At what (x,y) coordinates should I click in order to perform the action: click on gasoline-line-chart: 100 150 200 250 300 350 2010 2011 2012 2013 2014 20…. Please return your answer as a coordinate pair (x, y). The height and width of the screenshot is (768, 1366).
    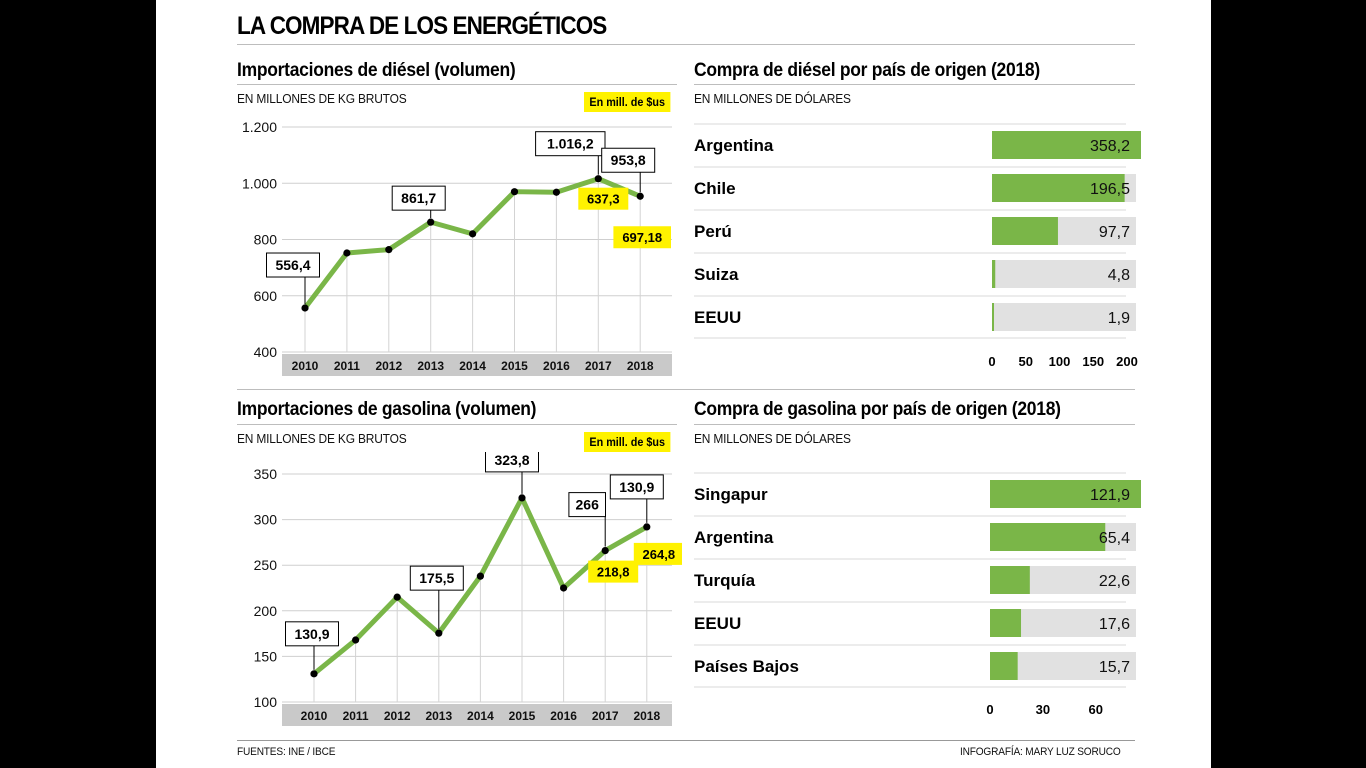
    Looking at the image, I should click on (468, 589).